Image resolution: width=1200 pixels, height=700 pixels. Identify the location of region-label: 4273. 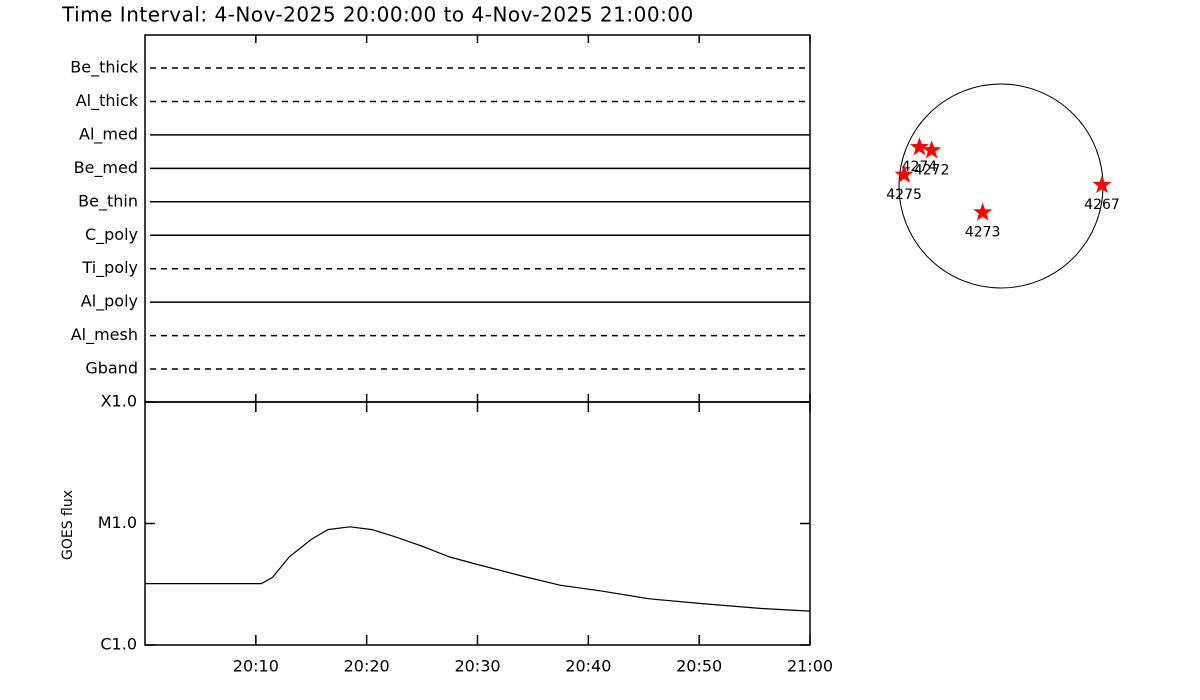
(983, 233).